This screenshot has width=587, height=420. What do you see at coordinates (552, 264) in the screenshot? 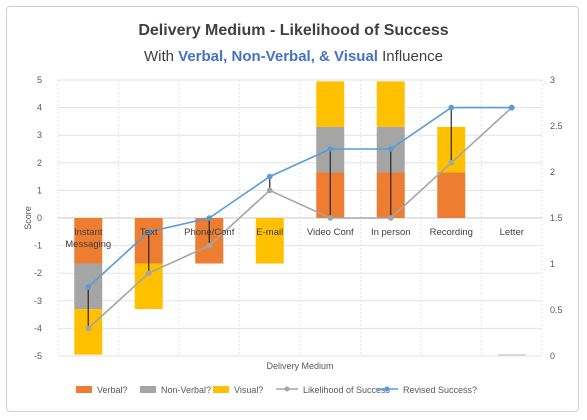
I see `y2-tick-label: 1` at bounding box center [552, 264].